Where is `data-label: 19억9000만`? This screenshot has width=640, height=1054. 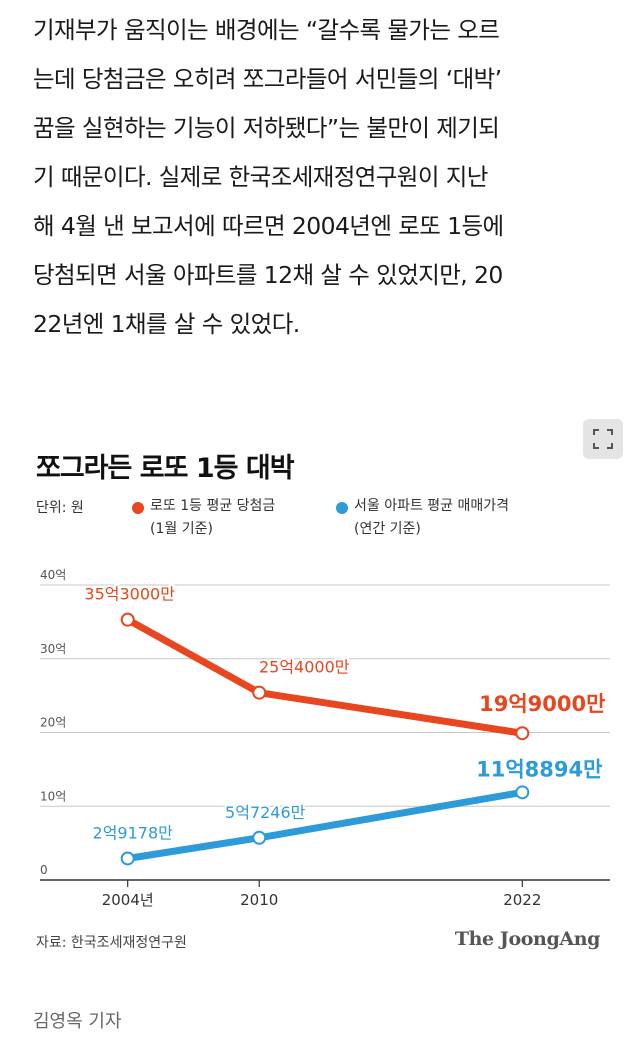
data-label: 19억9000만 is located at coordinates (542, 704).